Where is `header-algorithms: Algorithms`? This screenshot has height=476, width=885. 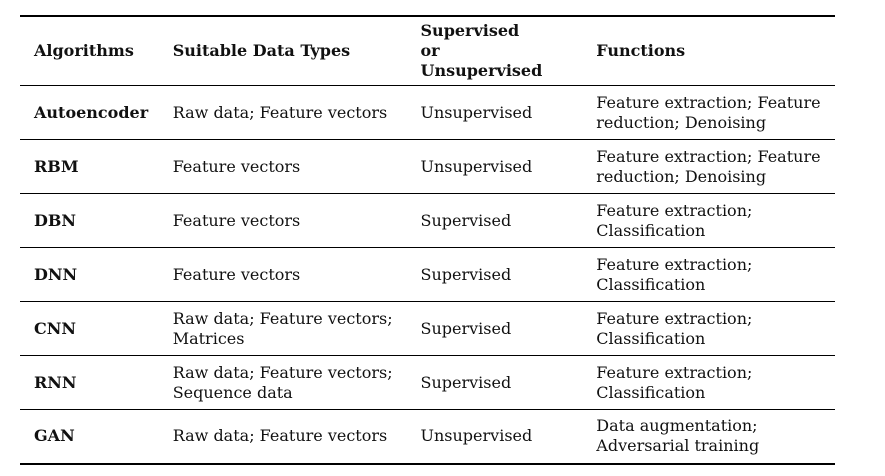
header-algorithms: Algorithms is located at coordinates (84, 50).